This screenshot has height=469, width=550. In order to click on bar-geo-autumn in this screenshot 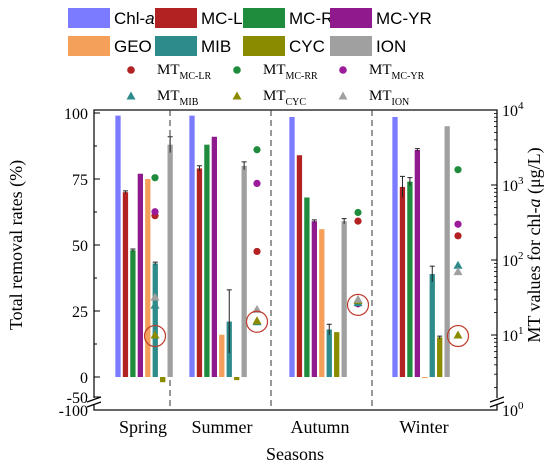, I will do `click(322, 303)`.